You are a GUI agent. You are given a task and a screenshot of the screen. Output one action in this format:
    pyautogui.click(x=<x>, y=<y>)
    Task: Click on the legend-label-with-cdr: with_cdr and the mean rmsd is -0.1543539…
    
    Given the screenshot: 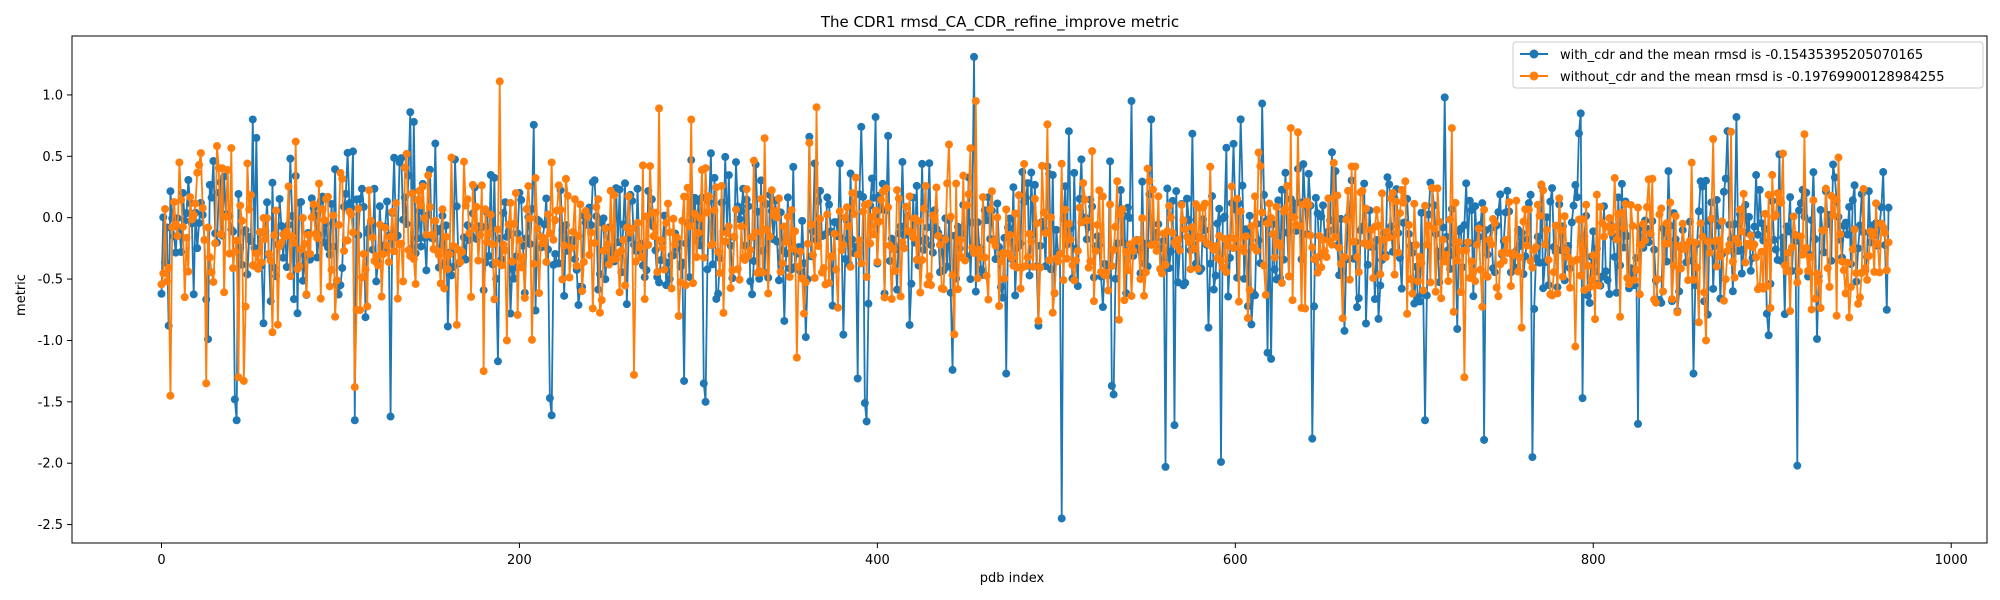 What is the action you would take?
    pyautogui.click(x=1741, y=55)
    